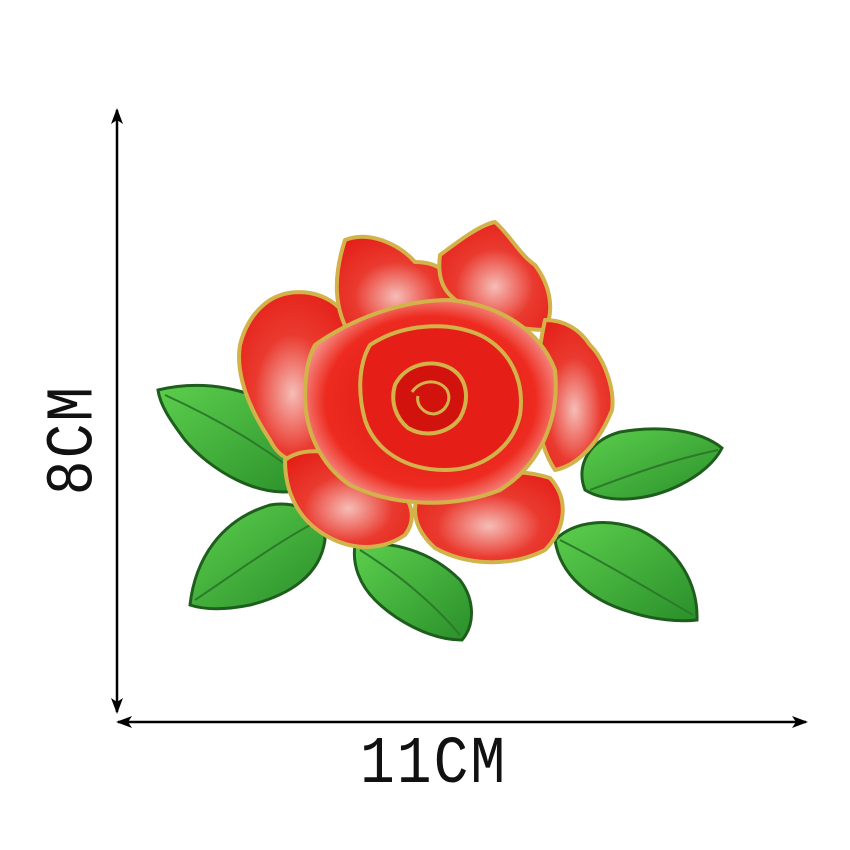  What do you see at coordinates (434, 765) in the screenshot?
I see `width-dimension-label: 11CM` at bounding box center [434, 765].